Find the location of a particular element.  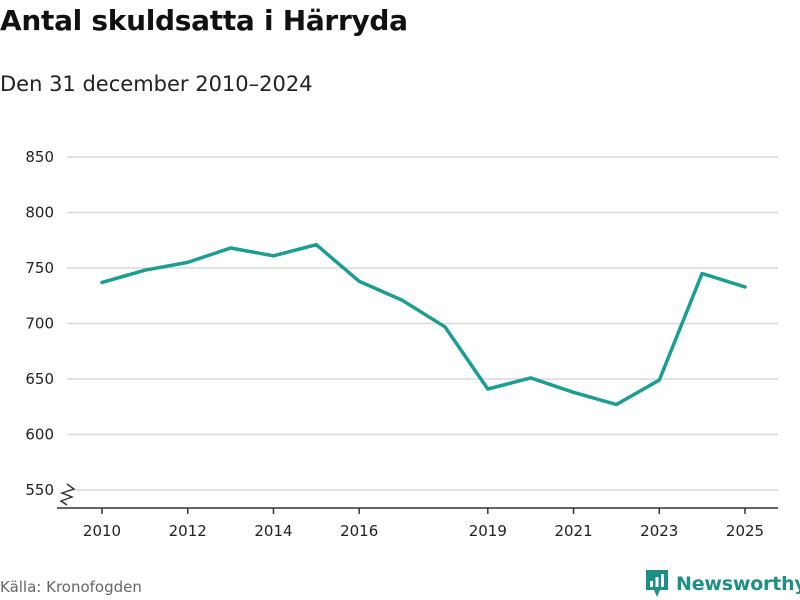

x-tick-label: 2012 is located at coordinates (188, 531).